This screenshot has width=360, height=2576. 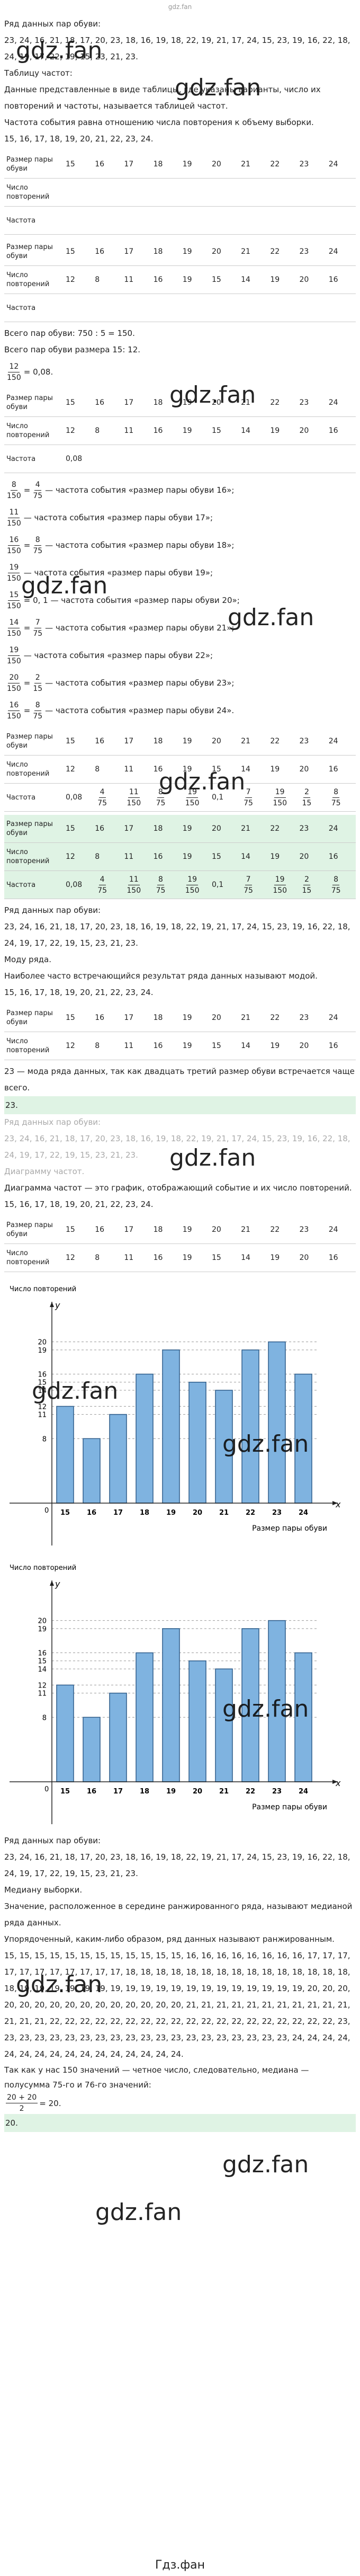 I want to click on numerator: 12, so click(x=14, y=366).